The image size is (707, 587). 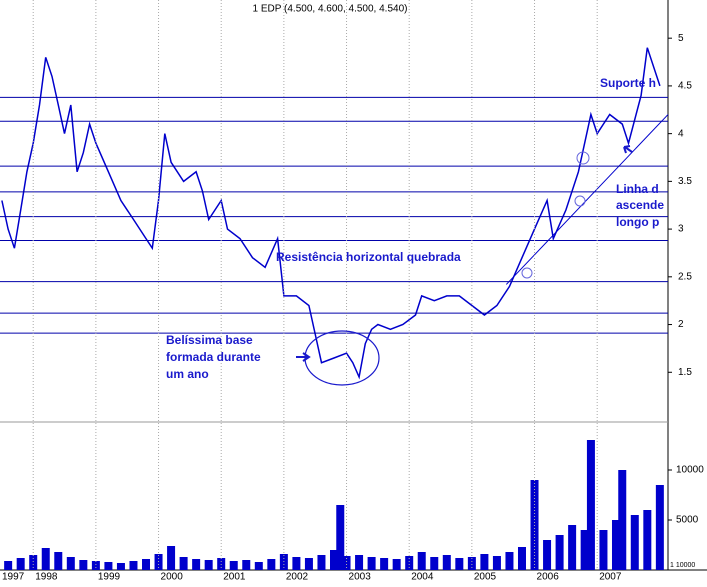 I want to click on x-tick-label: 2005, so click(x=485, y=577).